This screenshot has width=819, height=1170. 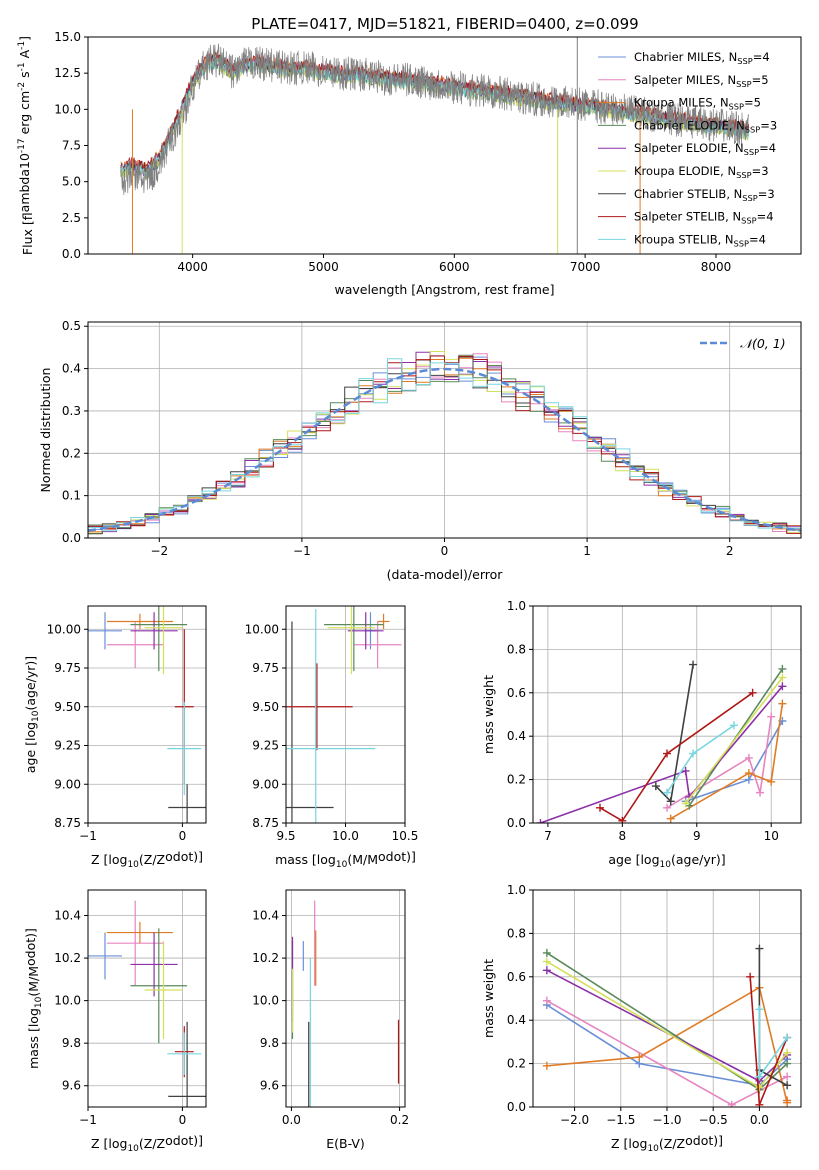 What do you see at coordinates (71, 411) in the screenshot?
I see `y-tick-label: 0.3` at bounding box center [71, 411].